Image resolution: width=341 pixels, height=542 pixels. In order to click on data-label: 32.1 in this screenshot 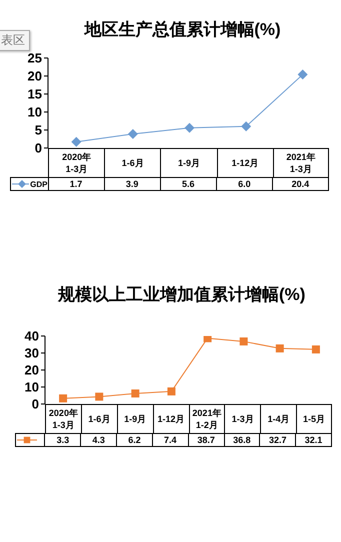, I will do `click(313, 440)`.